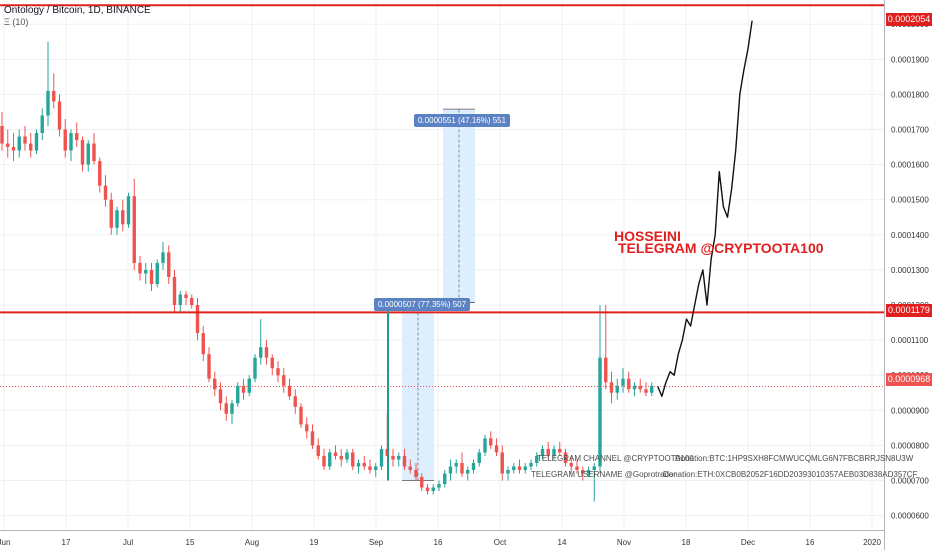 This screenshot has height=555, width=932. I want to click on telegram-channel-note: TELEGRAM CHANNEL @CRYPTOOTA100, so click(615, 458).